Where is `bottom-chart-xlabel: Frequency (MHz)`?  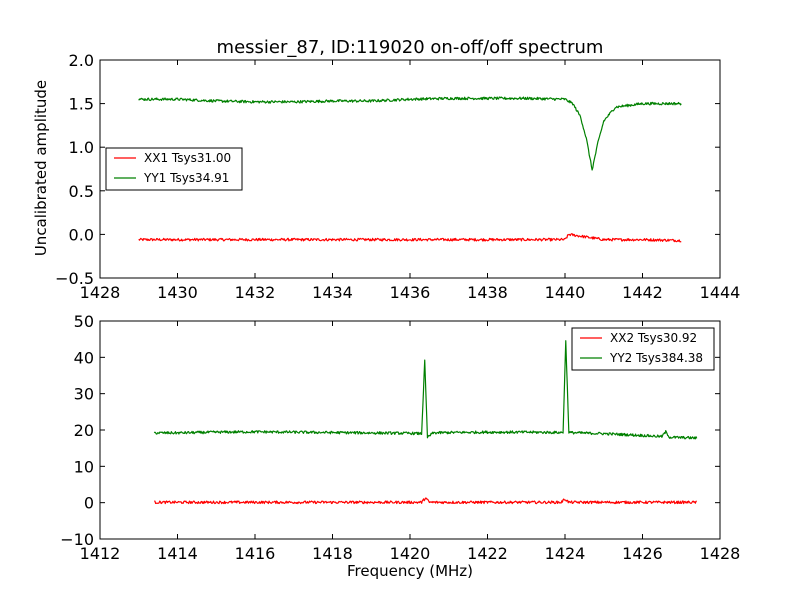
bottom-chart-xlabel: Frequency (MHz) is located at coordinates (410, 571).